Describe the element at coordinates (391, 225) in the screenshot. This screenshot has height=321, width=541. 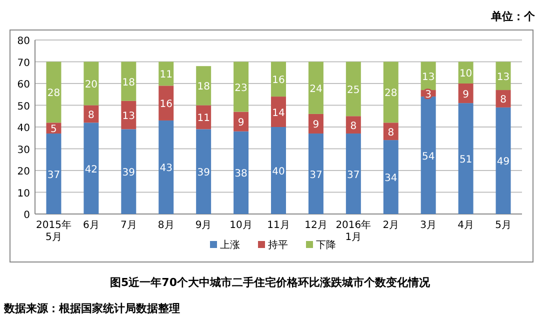
I see `x-tick-label: 2月` at that location.